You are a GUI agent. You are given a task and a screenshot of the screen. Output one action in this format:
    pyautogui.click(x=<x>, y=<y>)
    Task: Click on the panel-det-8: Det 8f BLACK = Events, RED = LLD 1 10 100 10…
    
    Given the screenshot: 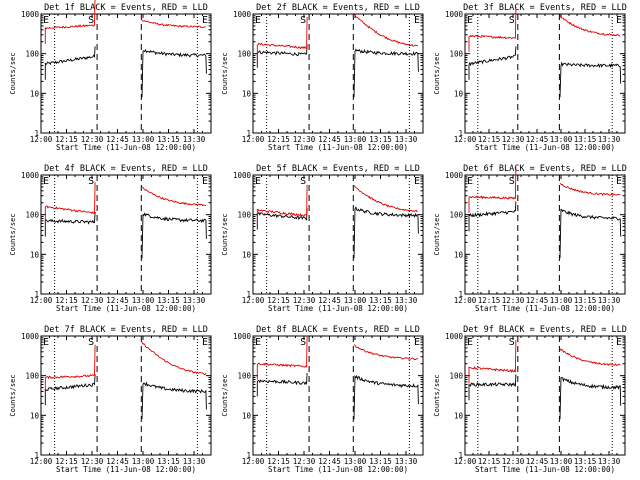 What is the action you would take?
    pyautogui.click(x=322, y=399)
    